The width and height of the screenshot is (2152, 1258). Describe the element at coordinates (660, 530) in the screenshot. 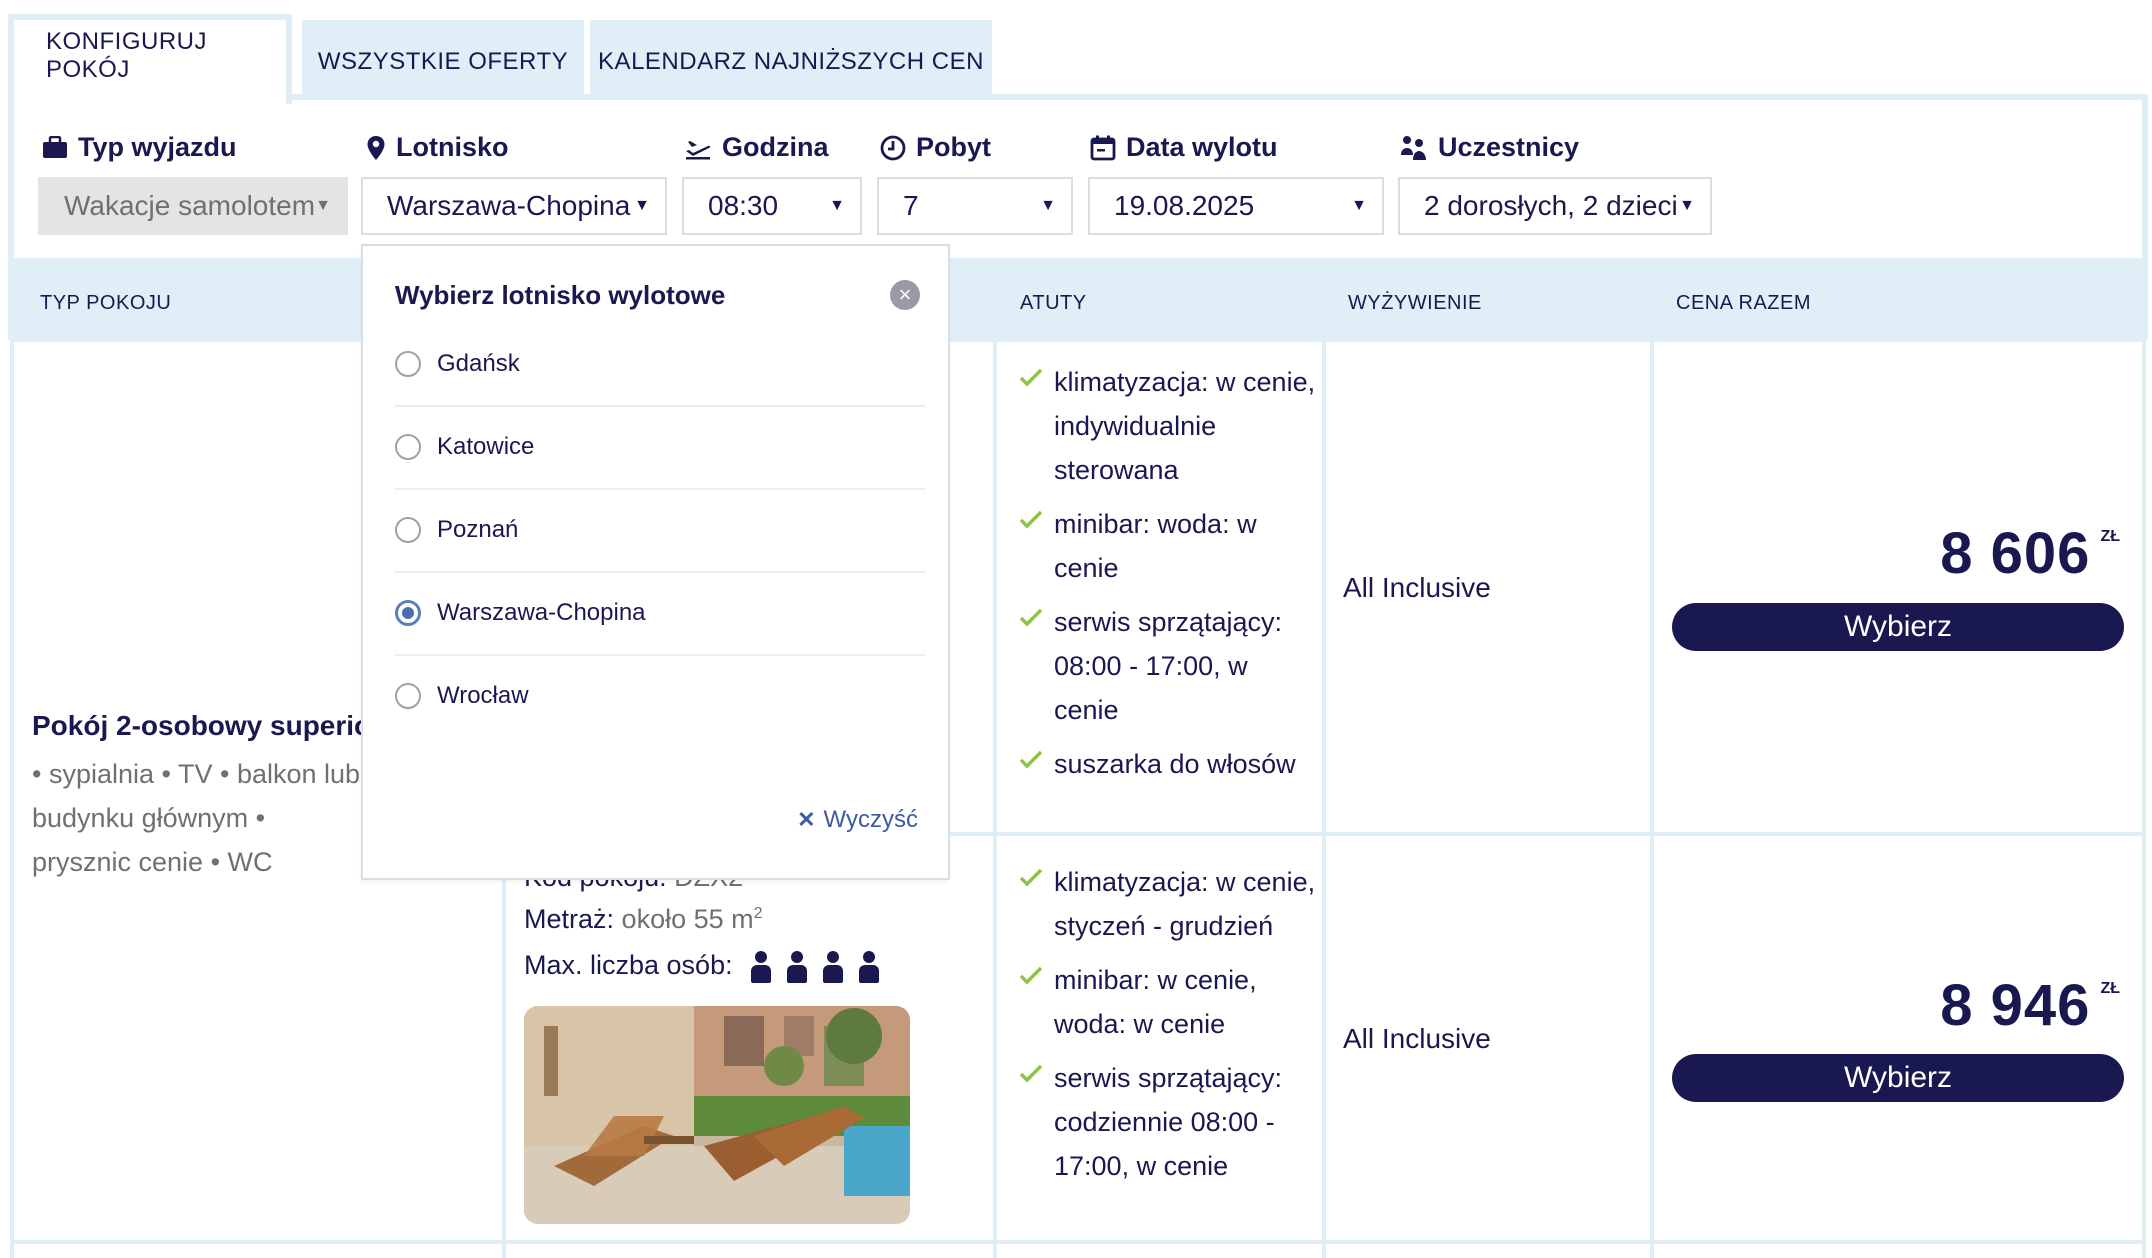

I see `airport-option-poznan: Poznań` at that location.